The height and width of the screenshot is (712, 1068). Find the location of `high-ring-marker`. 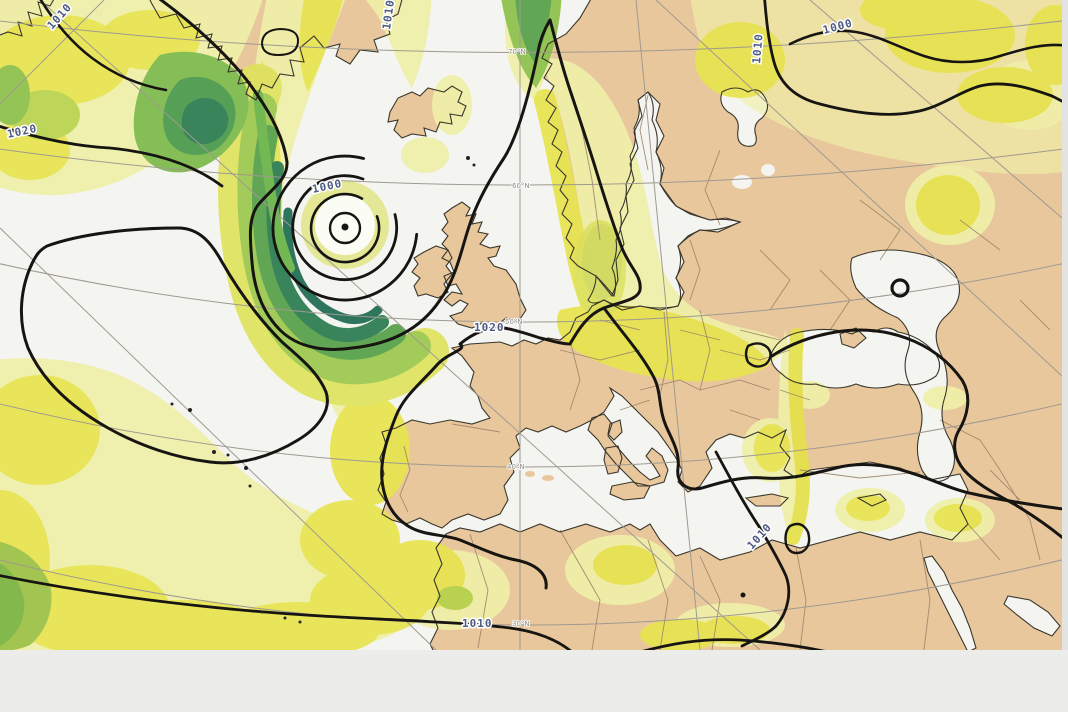

high-ring-marker is located at coordinates (900, 288).